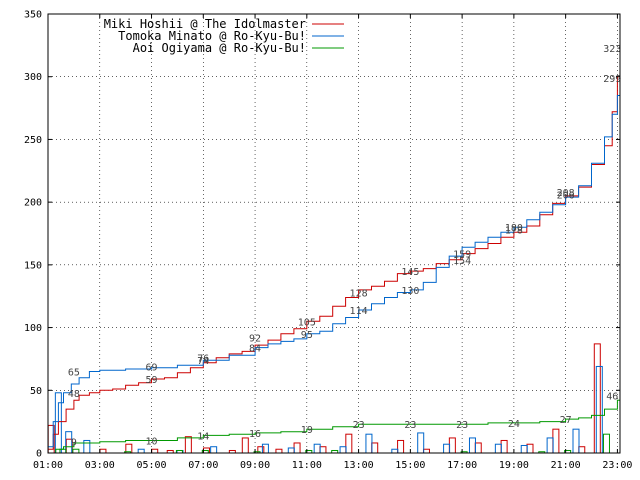 The image size is (640, 480). What do you see at coordinates (410, 272) in the screenshot?
I see `data-label: 145` at bounding box center [410, 272].